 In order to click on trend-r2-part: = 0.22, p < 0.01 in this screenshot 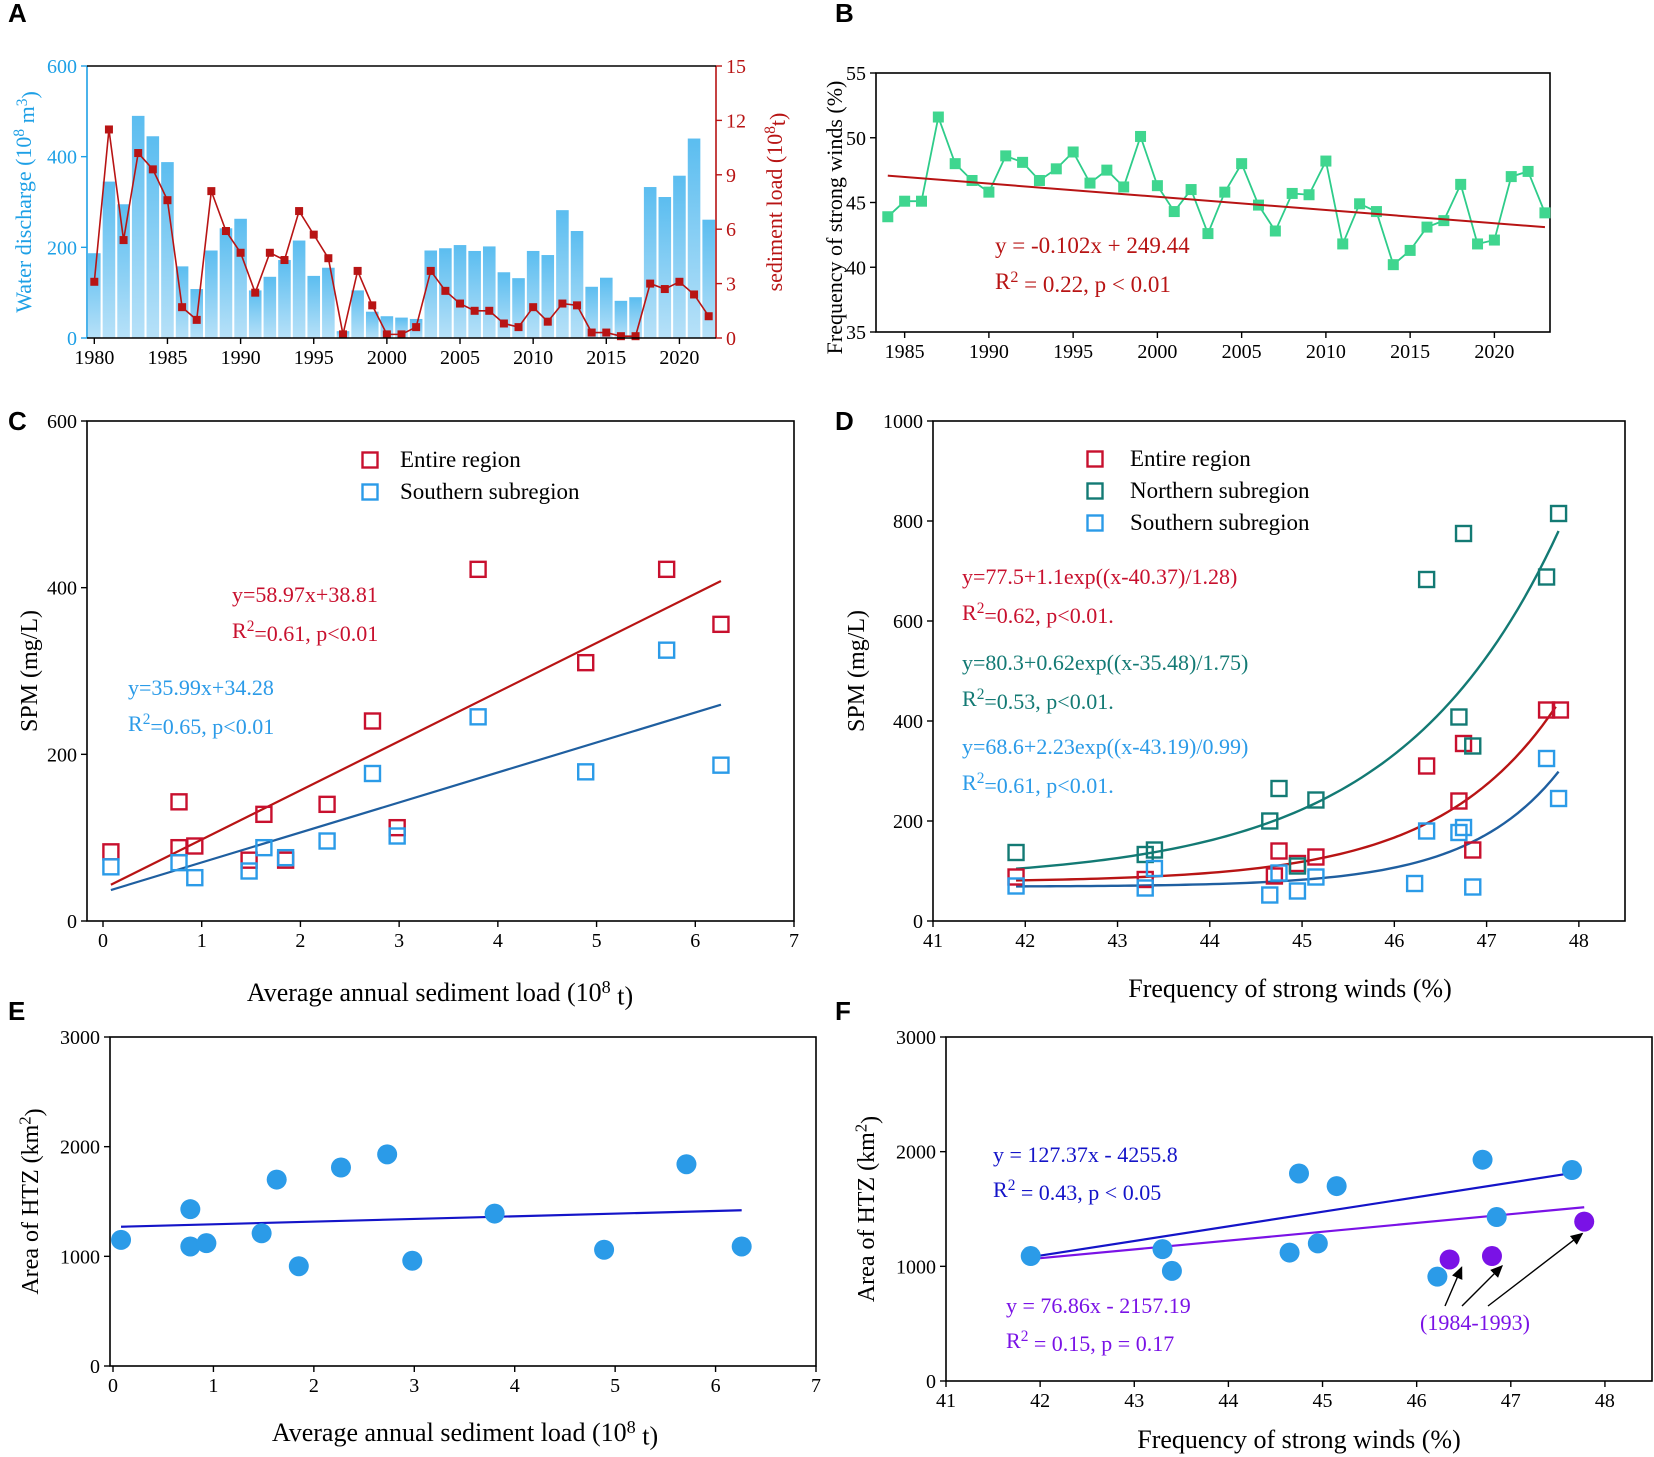, I will do `click(1094, 284)`.